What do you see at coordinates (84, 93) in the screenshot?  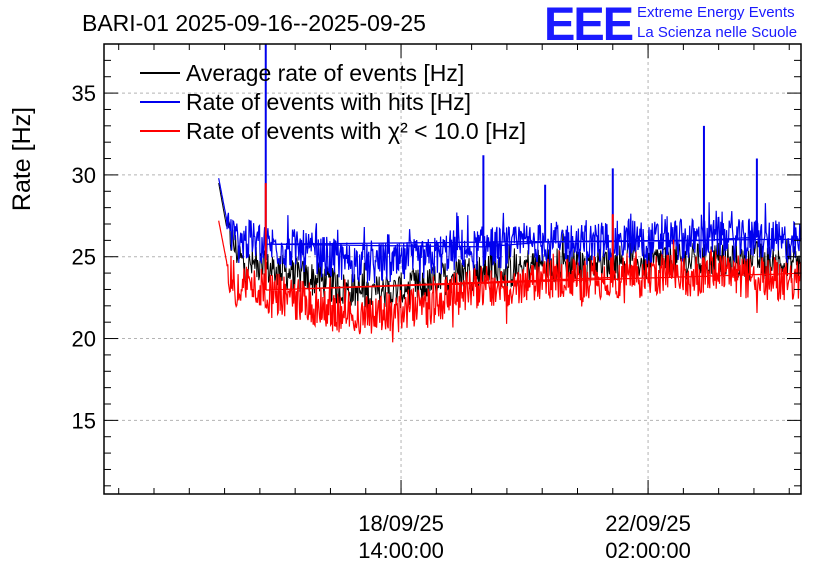 I see `y-tick-label: 35` at bounding box center [84, 93].